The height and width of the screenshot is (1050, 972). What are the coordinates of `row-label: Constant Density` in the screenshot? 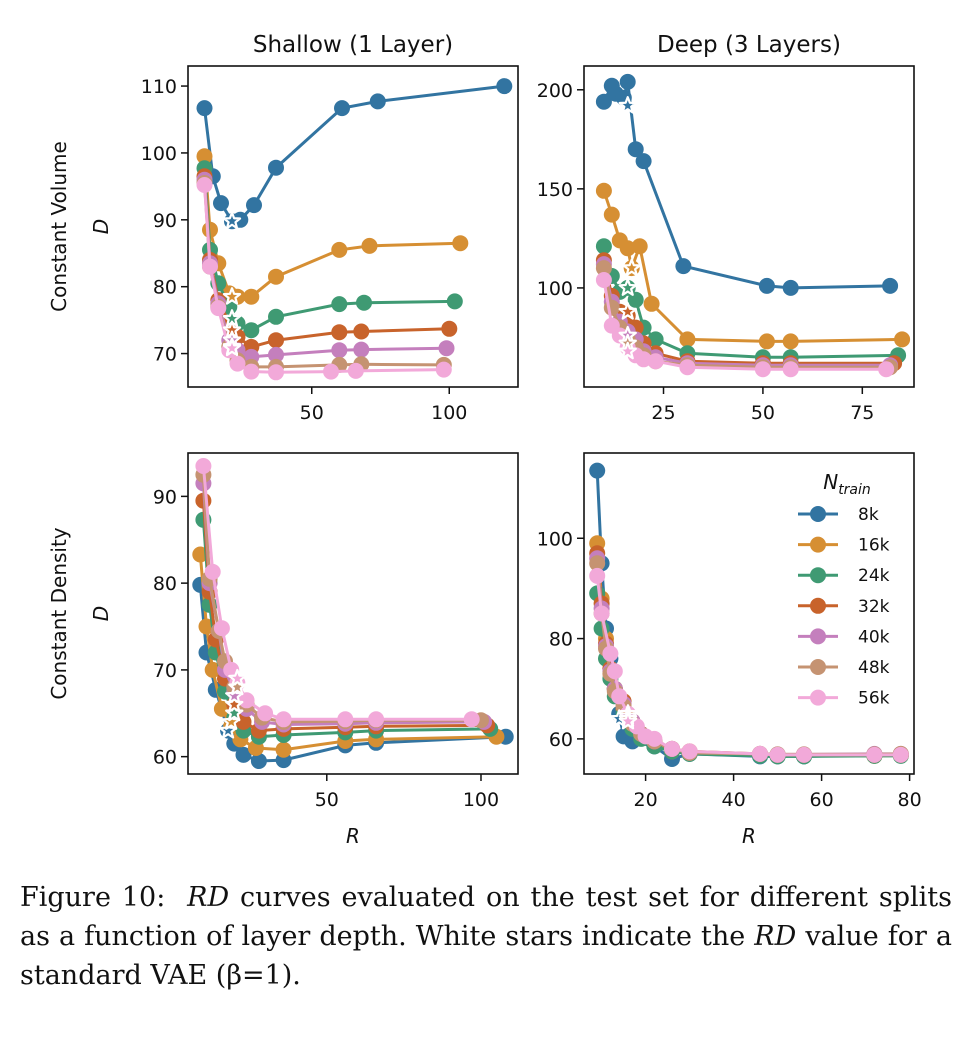 It's located at (59, 613).